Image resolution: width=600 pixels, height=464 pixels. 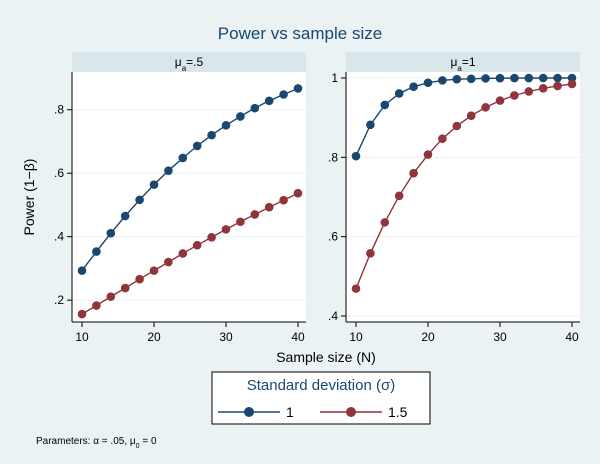 What do you see at coordinates (572, 337) in the screenshot?
I see `panel-2-x-tick-label: 40` at bounding box center [572, 337].